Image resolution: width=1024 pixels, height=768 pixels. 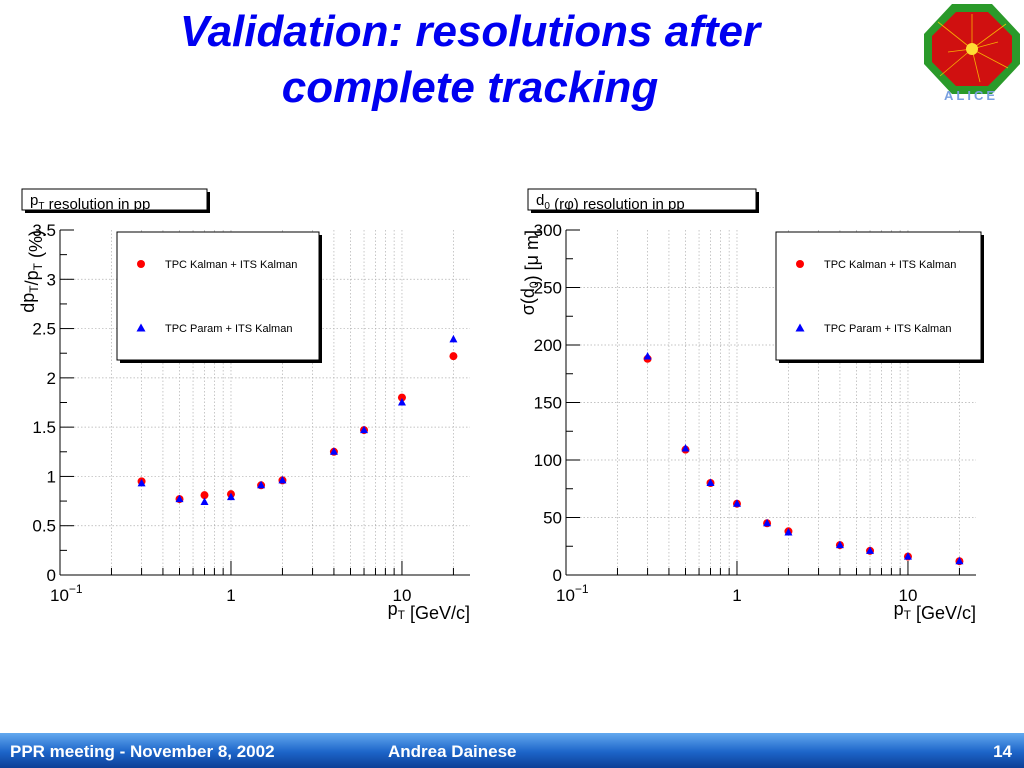 I want to click on y-tick-label: 200, so click(x=548, y=345).